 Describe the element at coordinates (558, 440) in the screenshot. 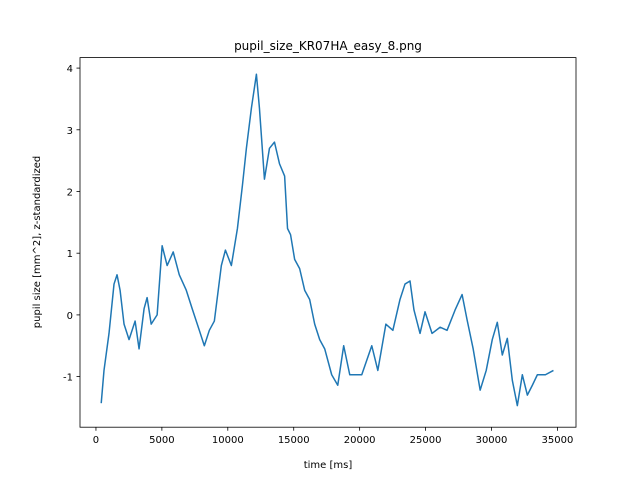

I see `x-tick-label: 35000` at that location.